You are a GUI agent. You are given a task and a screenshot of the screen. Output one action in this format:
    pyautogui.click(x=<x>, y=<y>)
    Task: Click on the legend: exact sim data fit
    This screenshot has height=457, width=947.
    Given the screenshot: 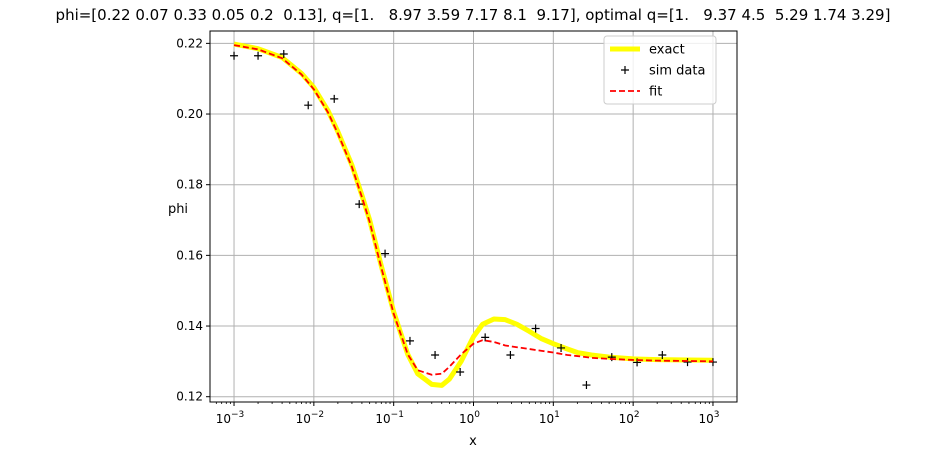 What is the action you would take?
    pyautogui.click(x=660, y=70)
    